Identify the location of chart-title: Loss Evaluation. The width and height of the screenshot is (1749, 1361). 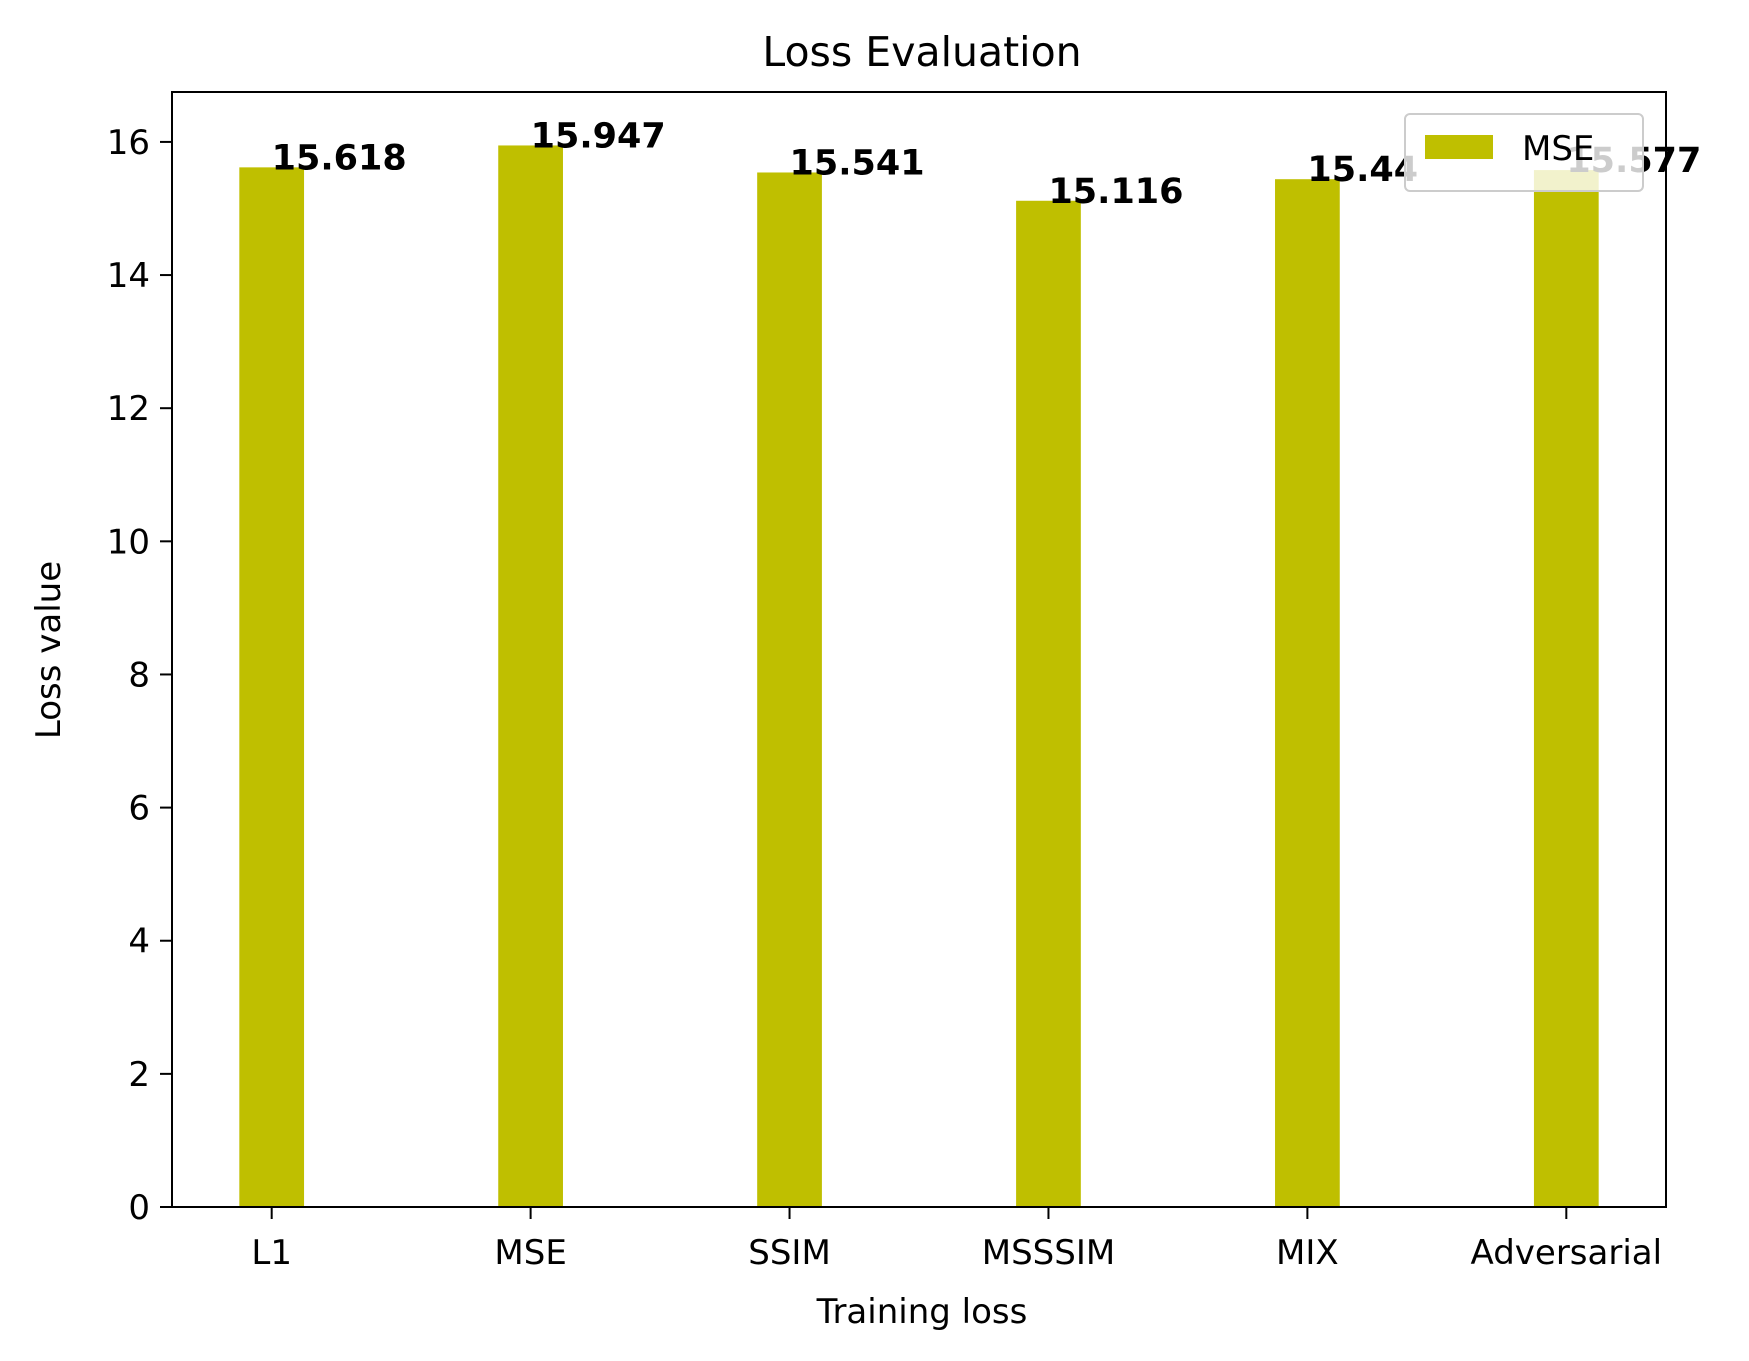
(921, 52).